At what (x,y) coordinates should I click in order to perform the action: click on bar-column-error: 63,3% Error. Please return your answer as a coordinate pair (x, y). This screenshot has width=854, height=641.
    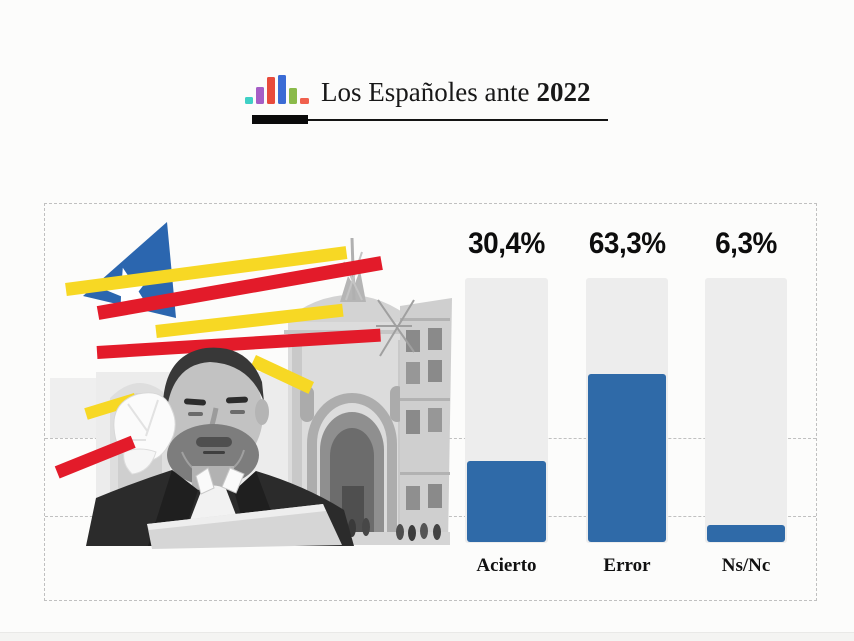
    Looking at the image, I should click on (627, 401).